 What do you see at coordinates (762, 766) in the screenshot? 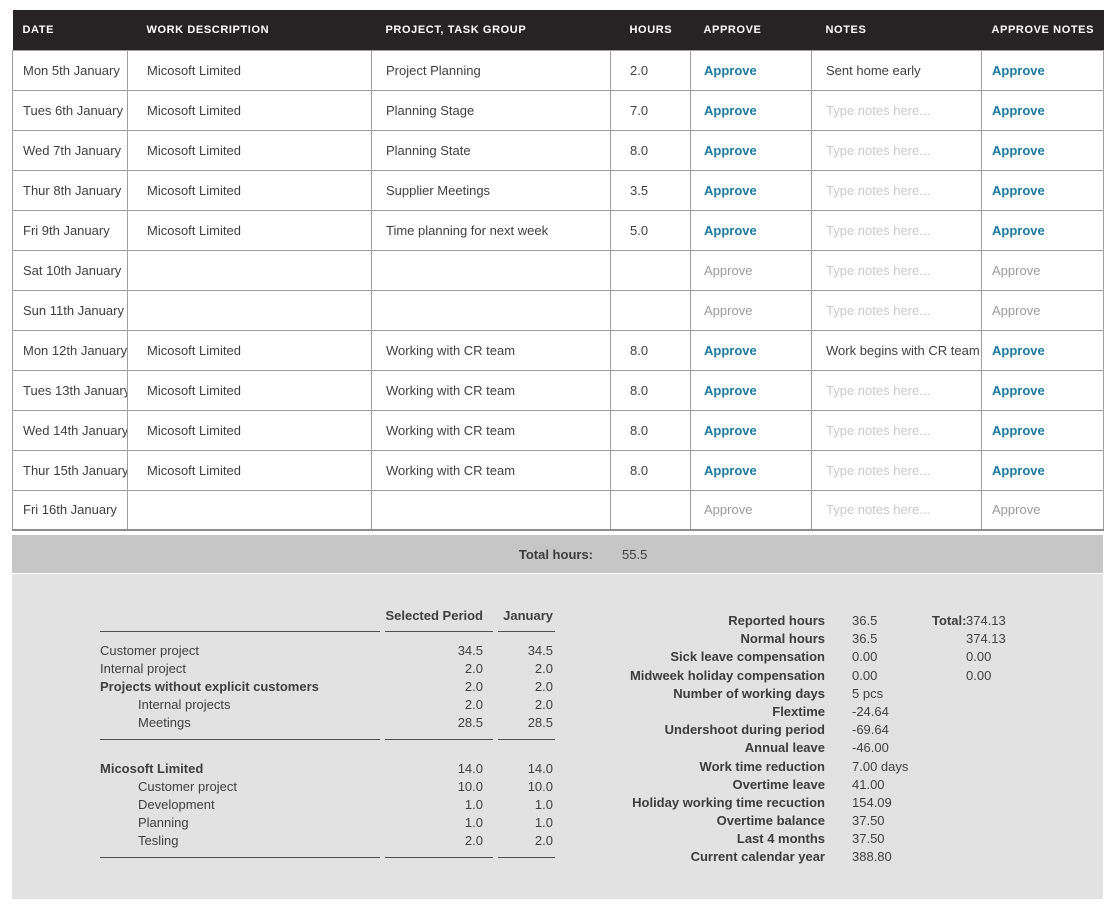
I see `stat-label: Work time reduction` at bounding box center [762, 766].